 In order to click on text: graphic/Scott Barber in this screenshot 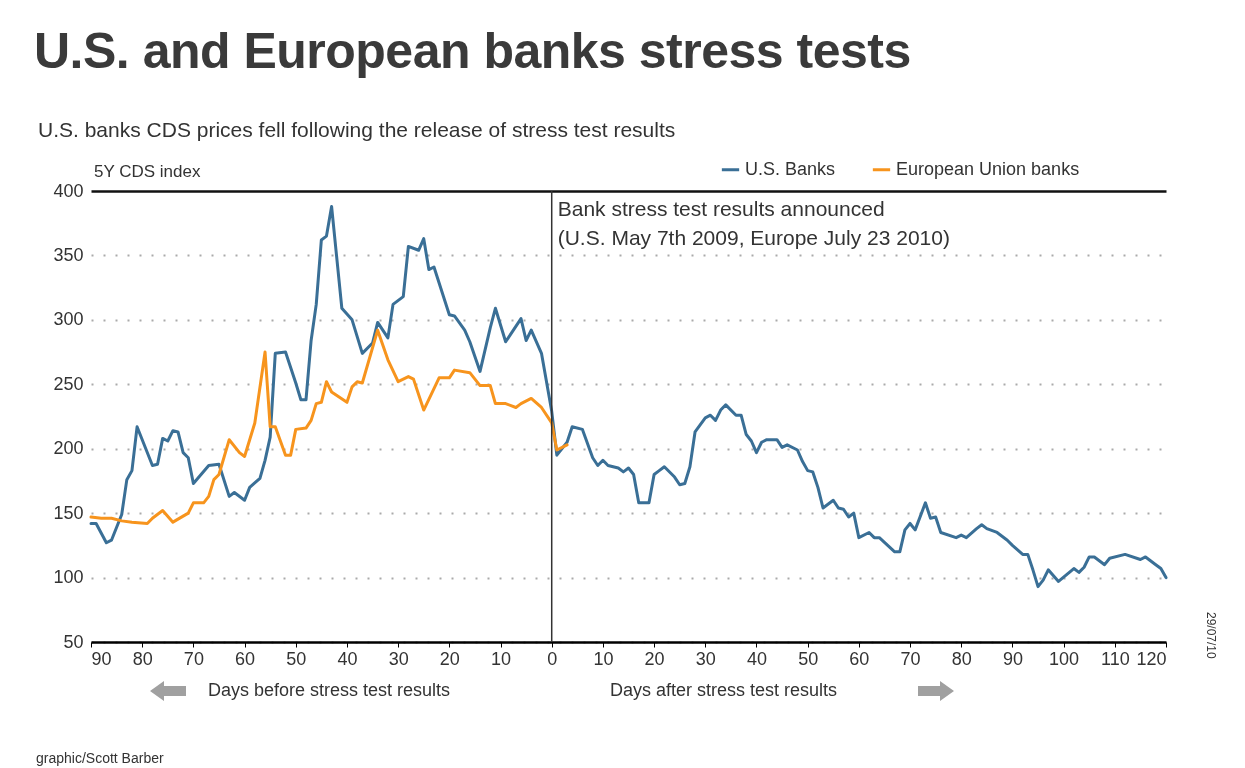, I will do `click(100, 758)`.